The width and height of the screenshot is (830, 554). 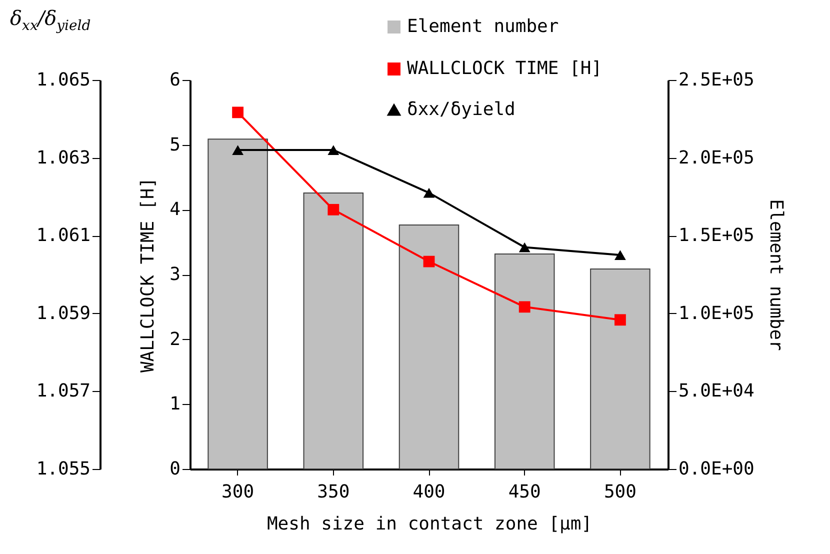 What do you see at coordinates (175, 404) in the screenshot?
I see `y-tick-label: 1` at bounding box center [175, 404].